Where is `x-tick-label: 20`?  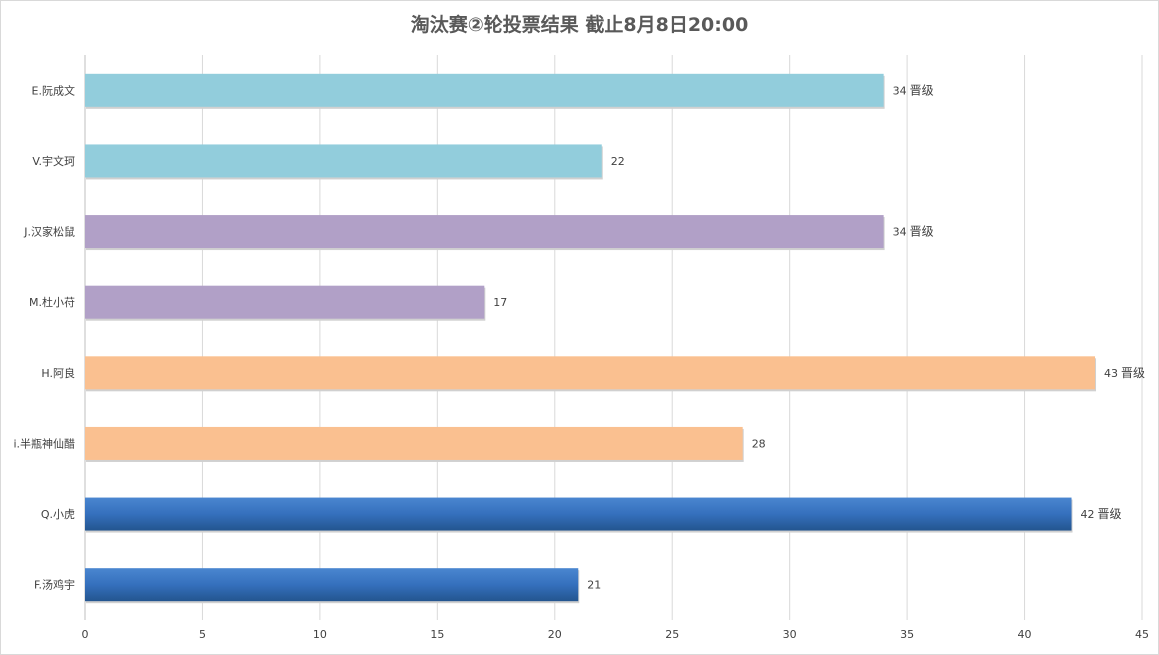
x-tick-label: 20 is located at coordinates (555, 634).